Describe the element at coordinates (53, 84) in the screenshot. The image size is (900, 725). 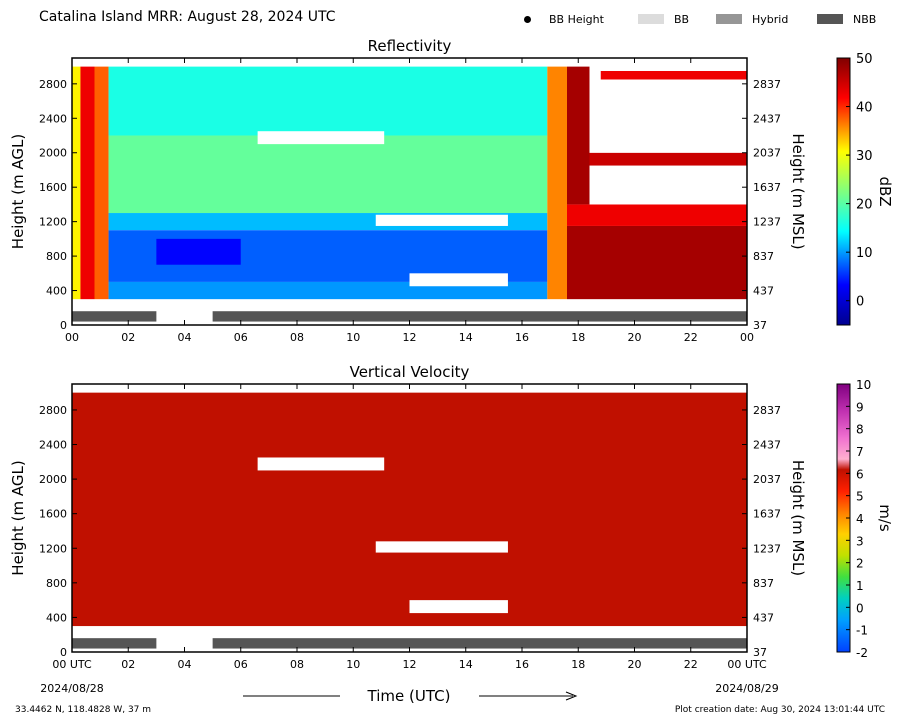
I see `y-tick-label: 2800` at that location.